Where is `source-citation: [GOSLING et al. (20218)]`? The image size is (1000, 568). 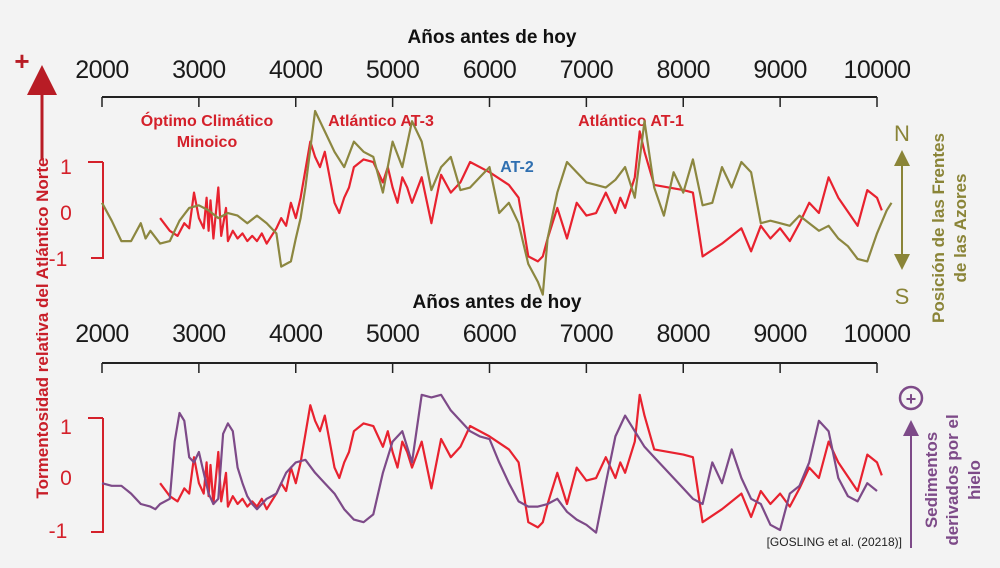 source-citation: [GOSLING et al. (20218)] is located at coordinates (834, 542).